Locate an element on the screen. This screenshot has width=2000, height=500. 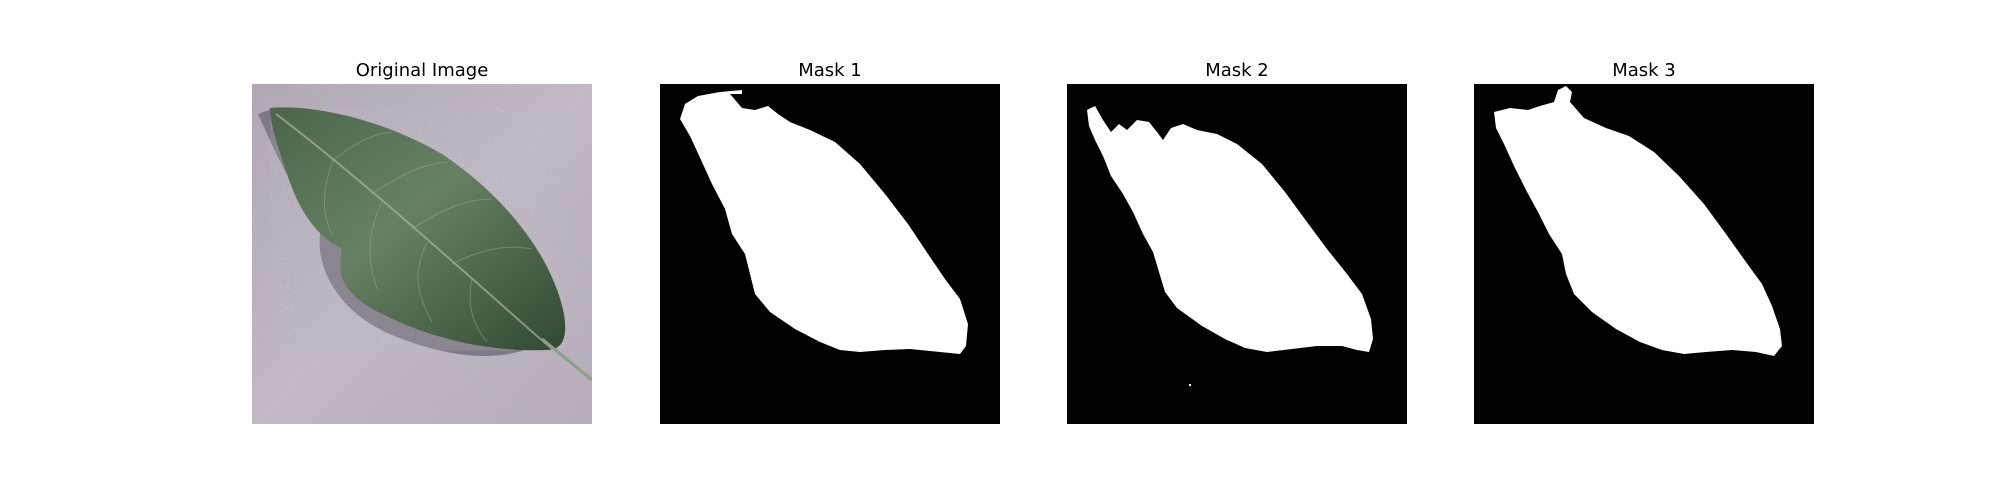
panel-mask-2: Mask 2 is located at coordinates (1237, 241).